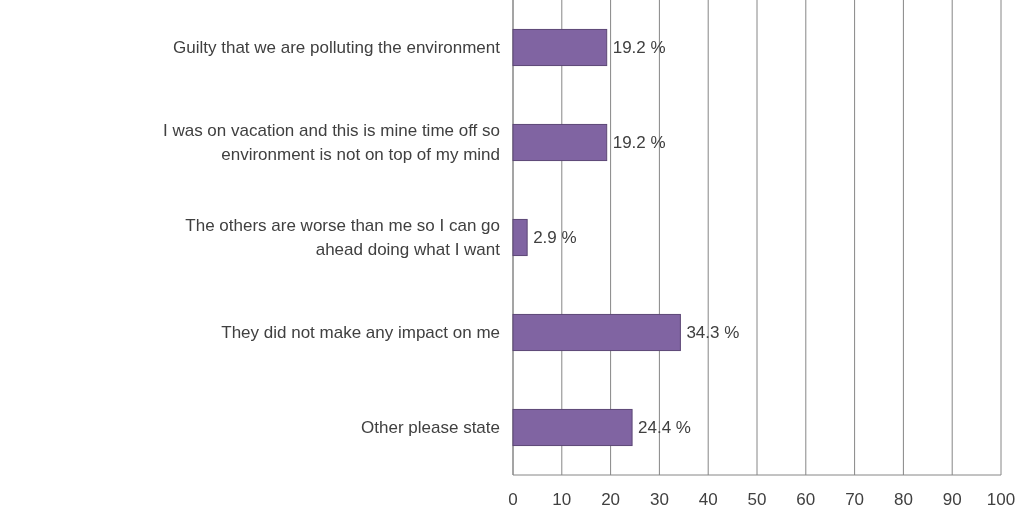 The image size is (1021, 519). Describe the element at coordinates (555, 238) in the screenshot. I see `data-label: 2.9 %` at that location.